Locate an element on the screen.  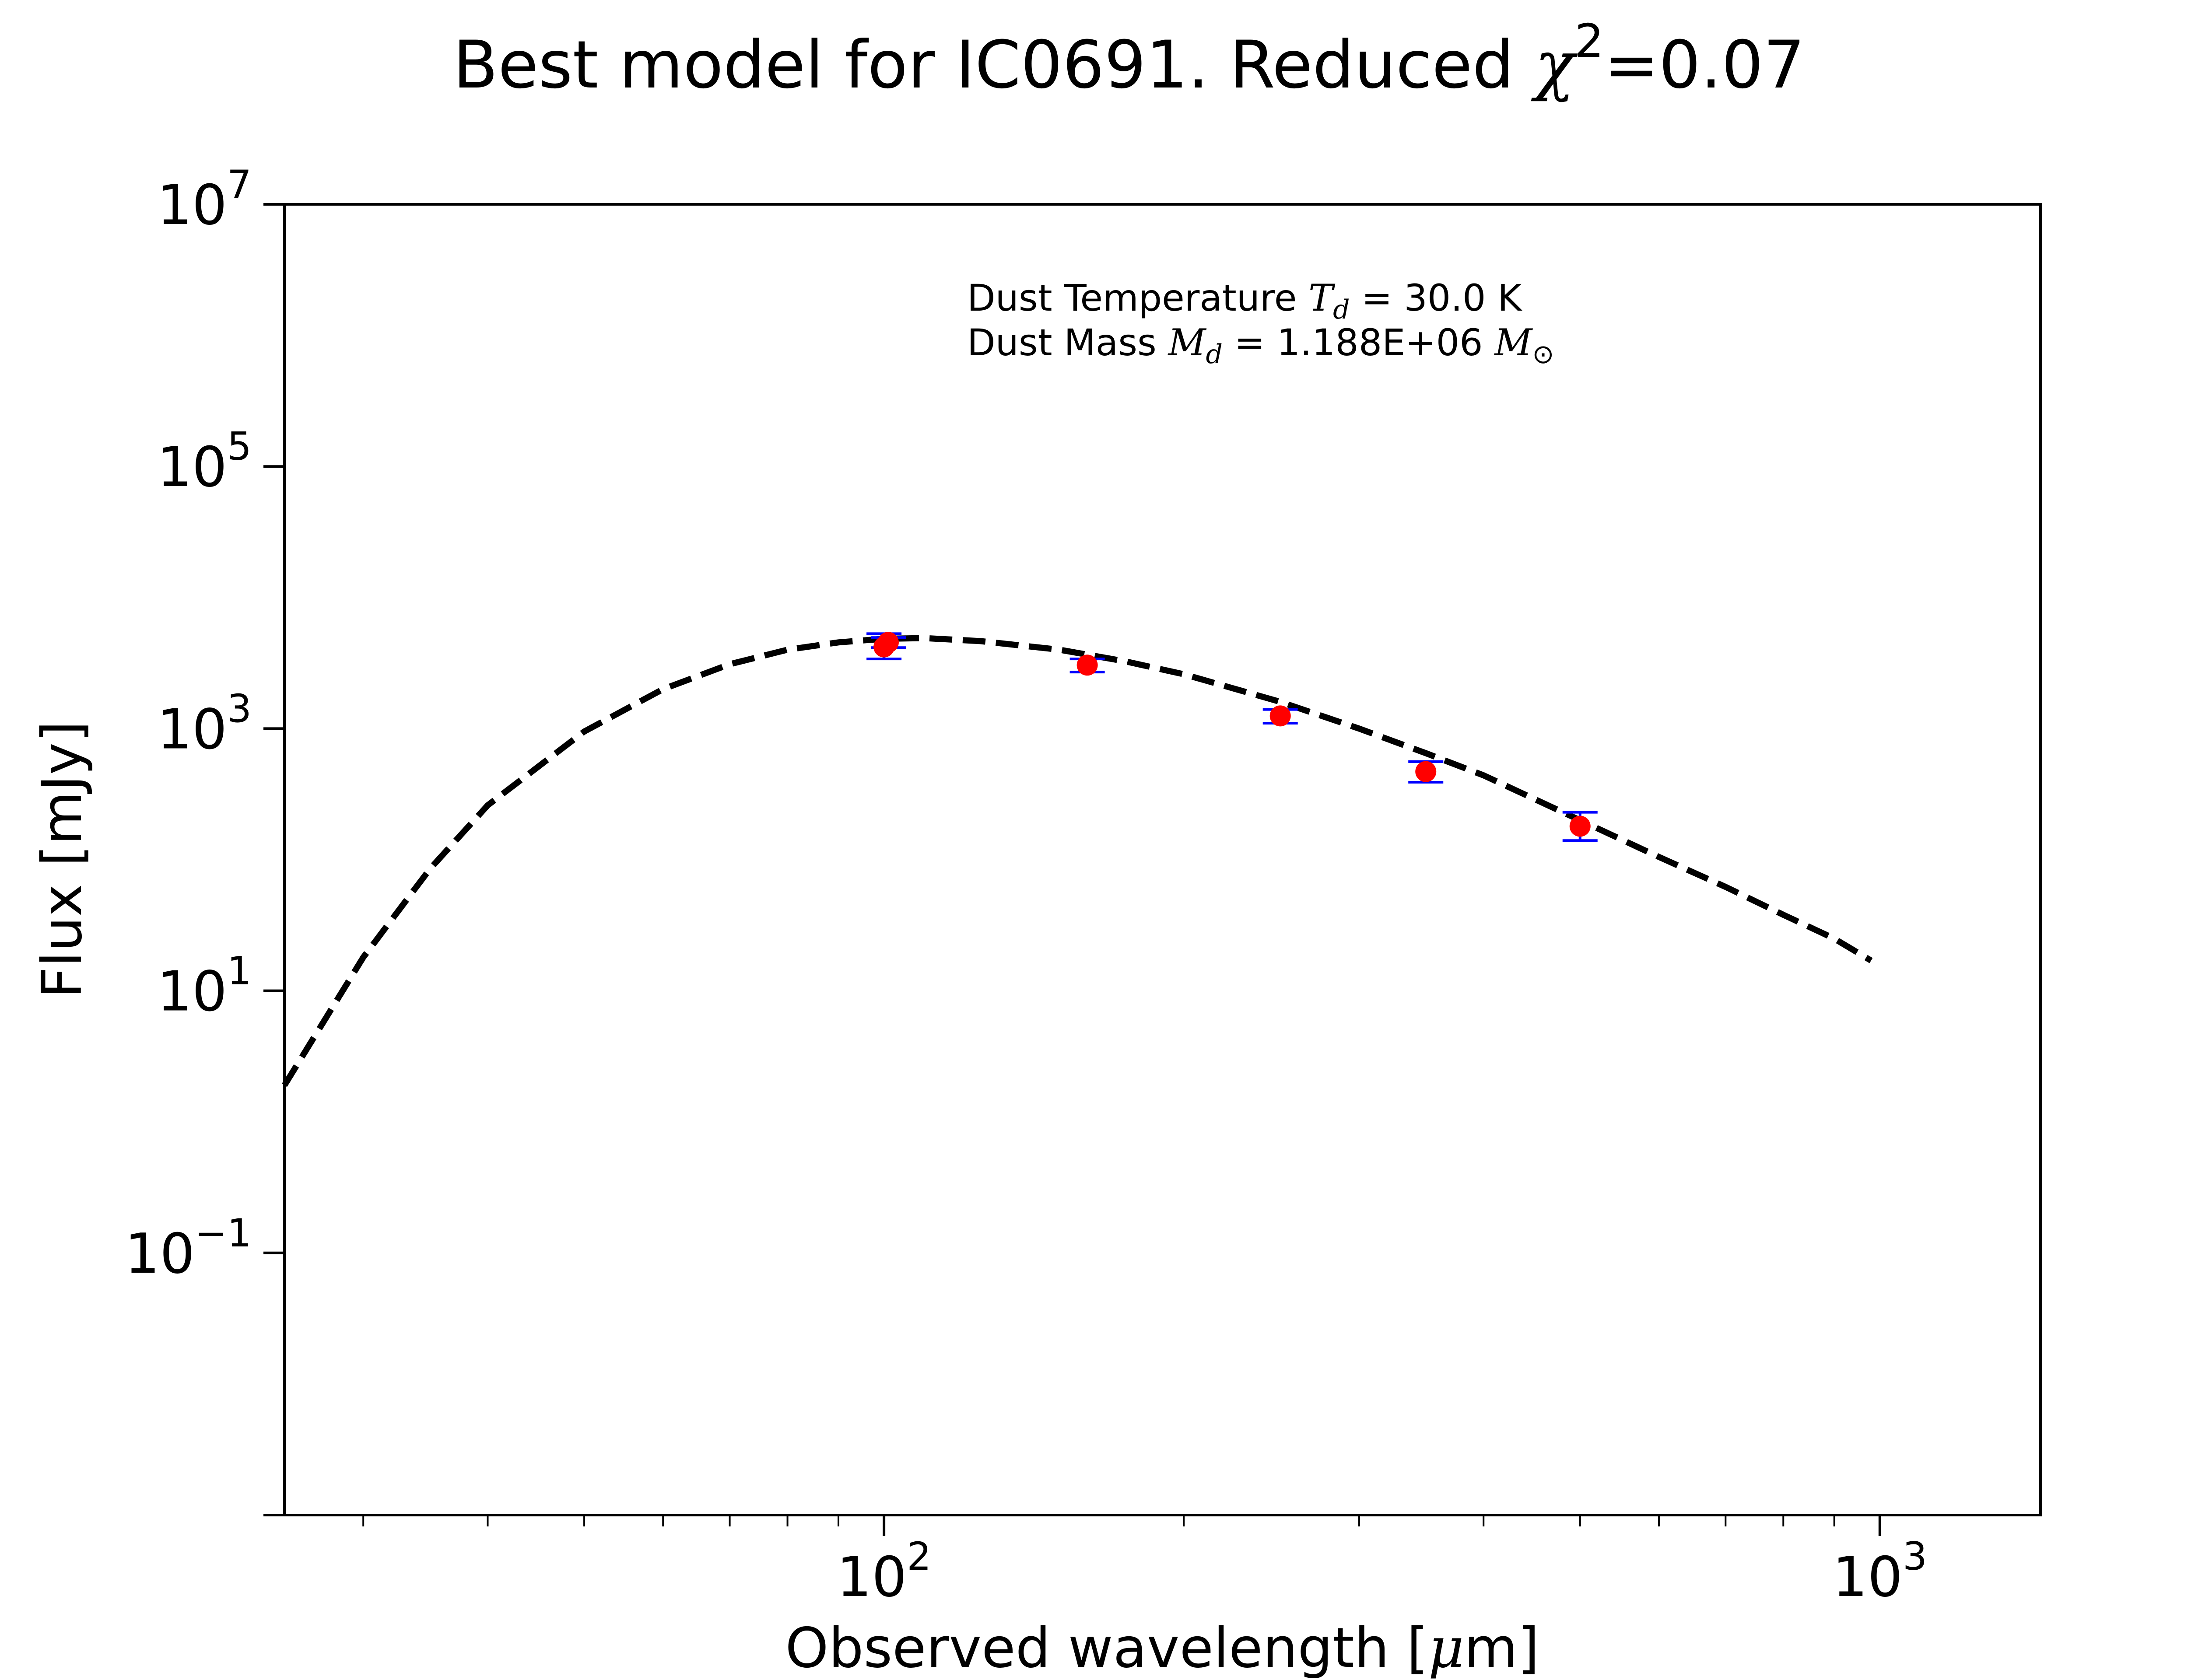
y-tick-label: 10³ is located at coordinates (204, 723).